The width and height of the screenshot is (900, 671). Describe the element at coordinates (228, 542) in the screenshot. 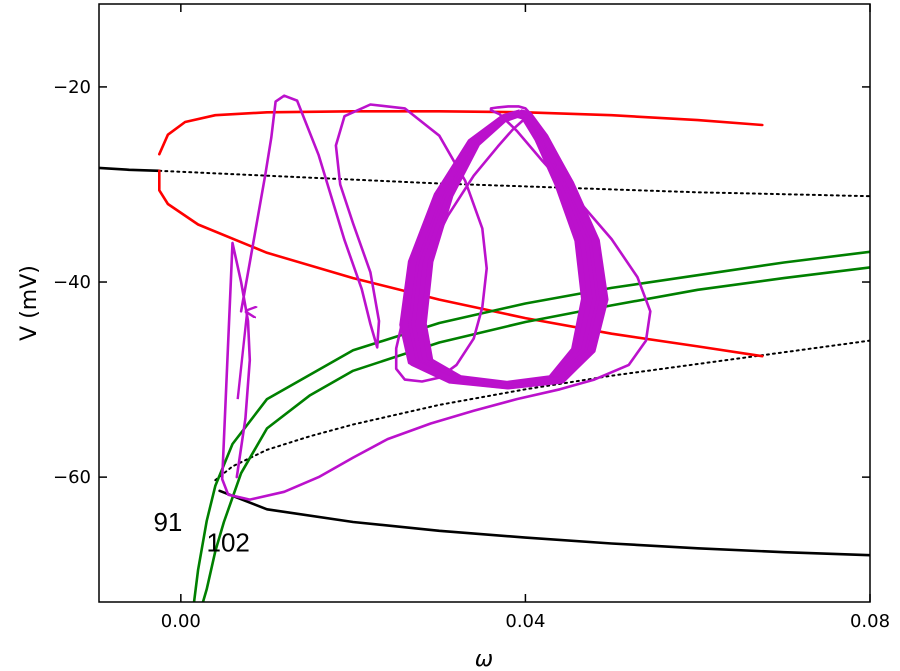

I see `annotation-label: 102` at that location.